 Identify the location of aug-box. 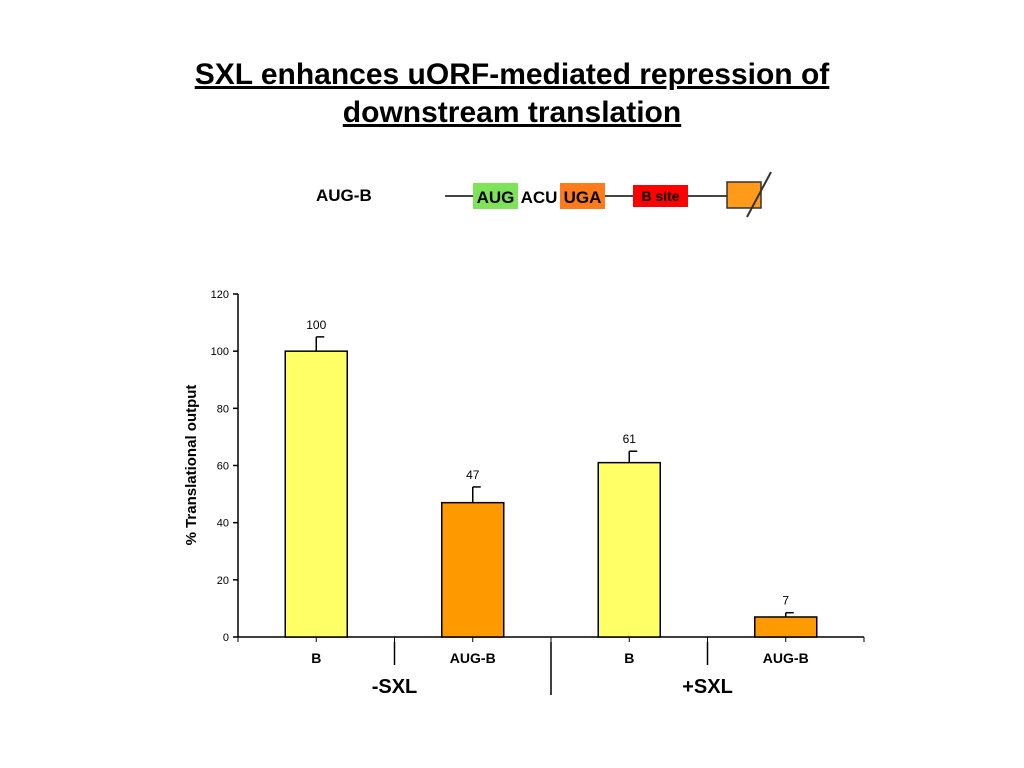
(495, 196).